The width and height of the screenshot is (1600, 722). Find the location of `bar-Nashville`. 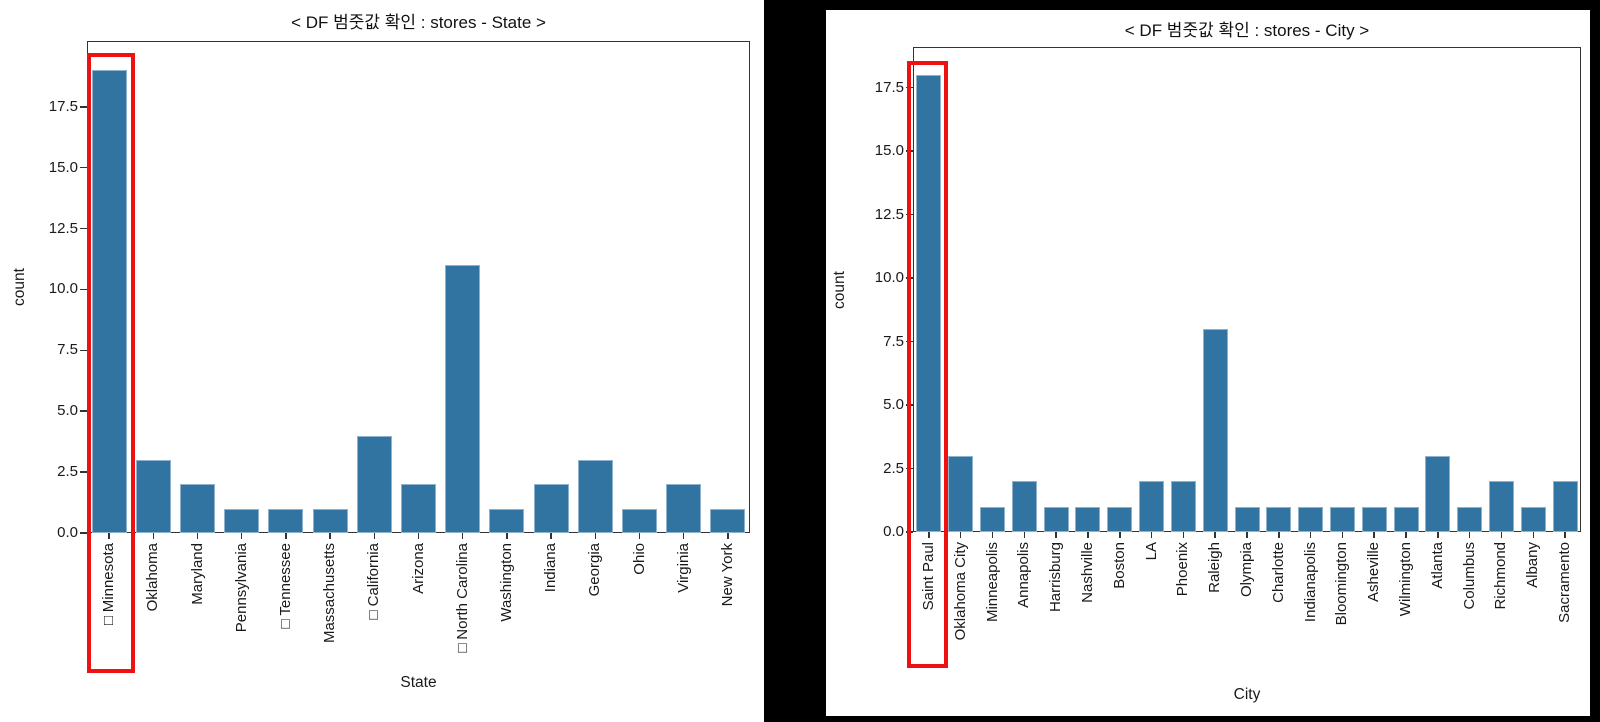

bar-Nashville is located at coordinates (1088, 519).